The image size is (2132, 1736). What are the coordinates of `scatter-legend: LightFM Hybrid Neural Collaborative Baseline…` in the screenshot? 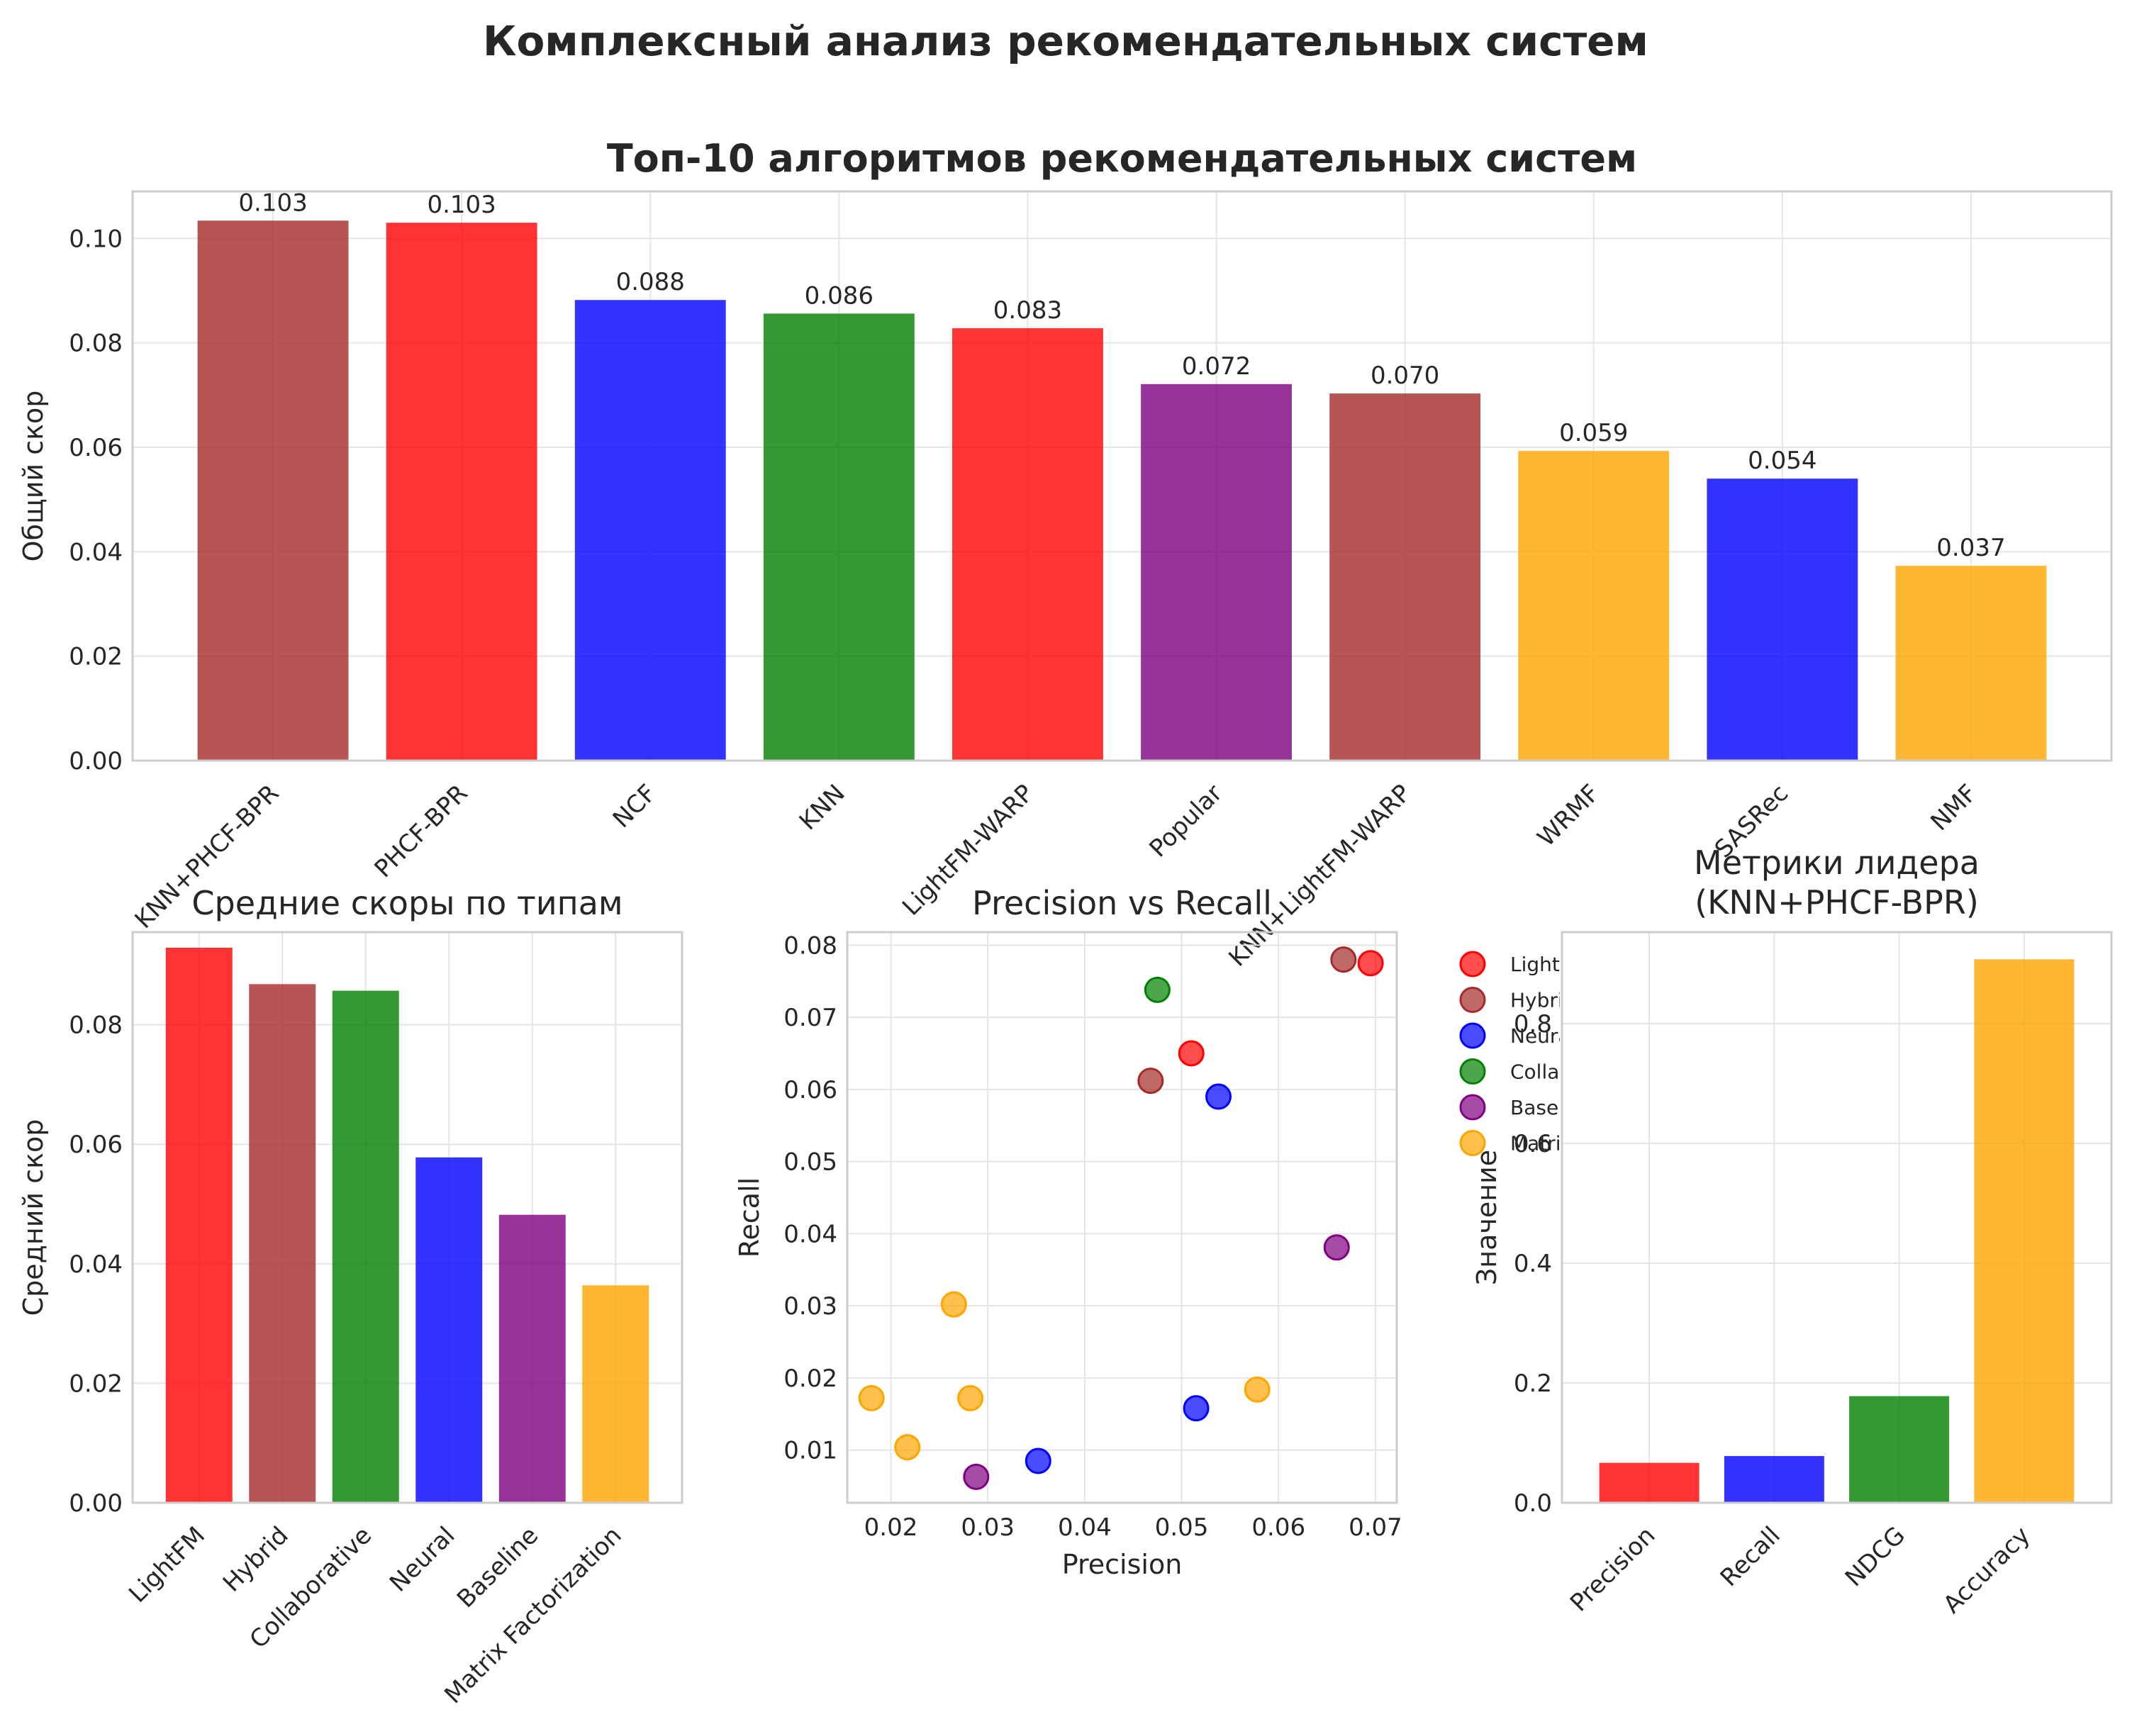 It's located at (1582, 1053).